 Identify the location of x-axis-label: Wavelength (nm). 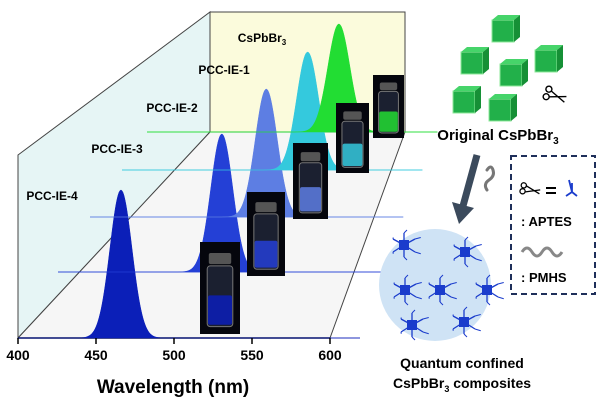
(173, 387).